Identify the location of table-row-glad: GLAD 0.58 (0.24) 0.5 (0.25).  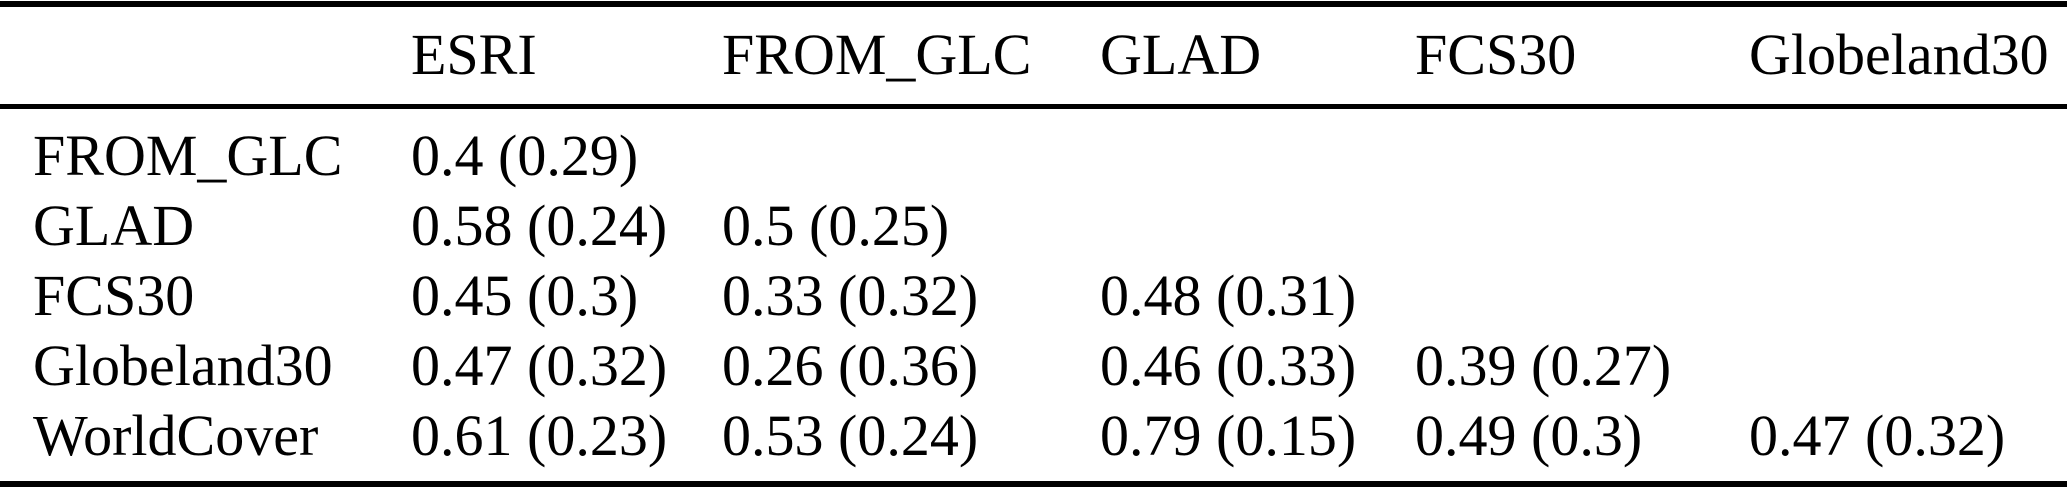
(1033, 226).